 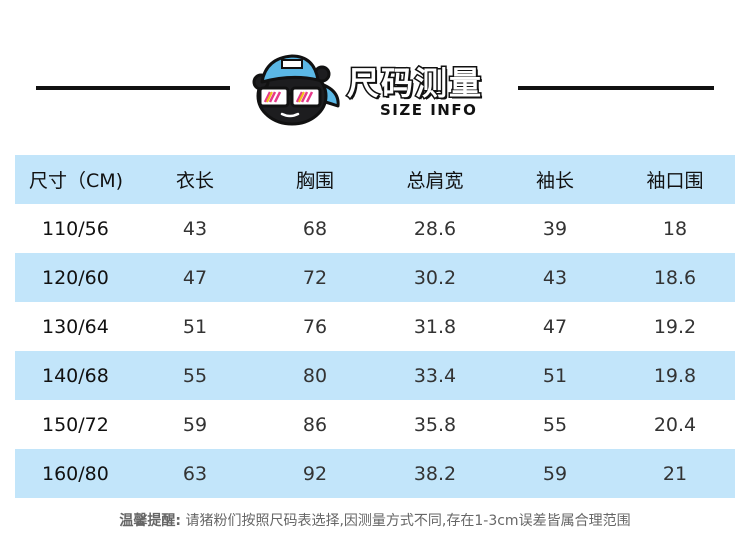 I want to click on cell-cuff: 19.2, so click(x=675, y=326).